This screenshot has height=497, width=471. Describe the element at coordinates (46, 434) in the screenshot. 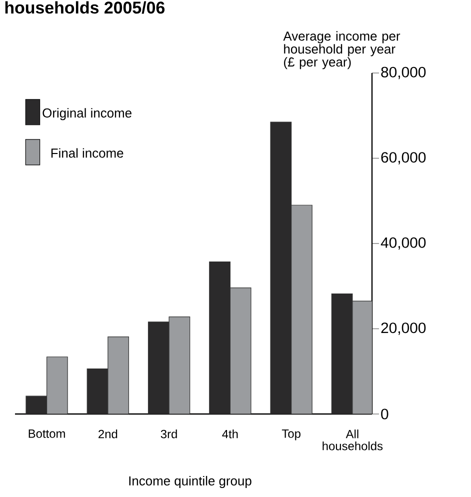

I see `x-tick-label: Bottom` at that location.